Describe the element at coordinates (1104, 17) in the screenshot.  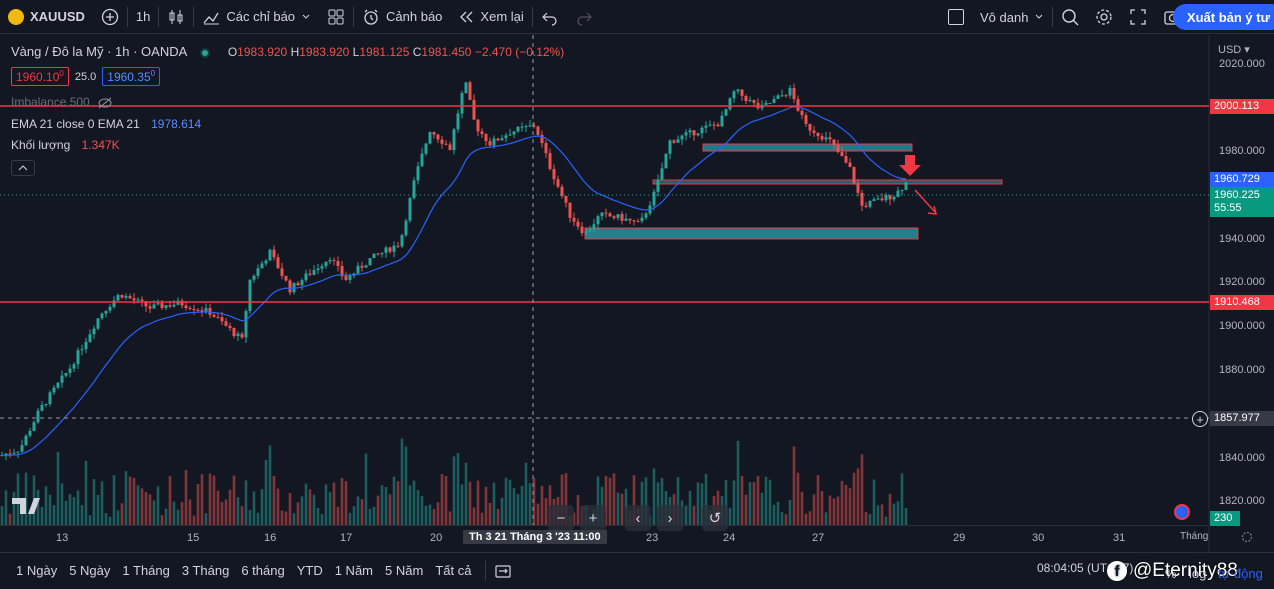
I see `settings-button` at that location.